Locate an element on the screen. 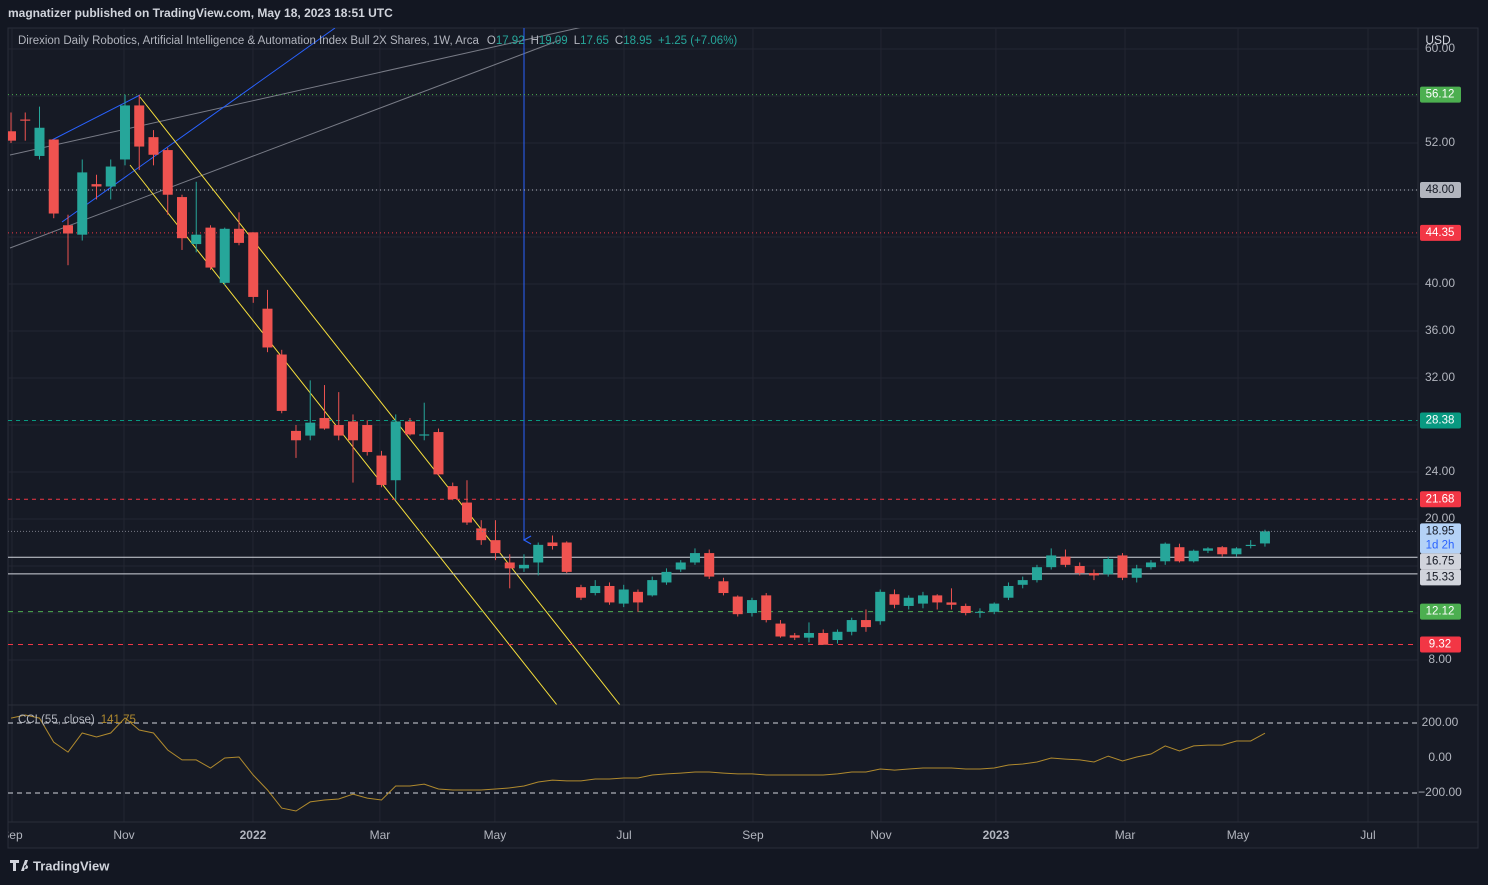 The image size is (1488, 885). change: +1.25 (+7.06%) is located at coordinates (697, 41).